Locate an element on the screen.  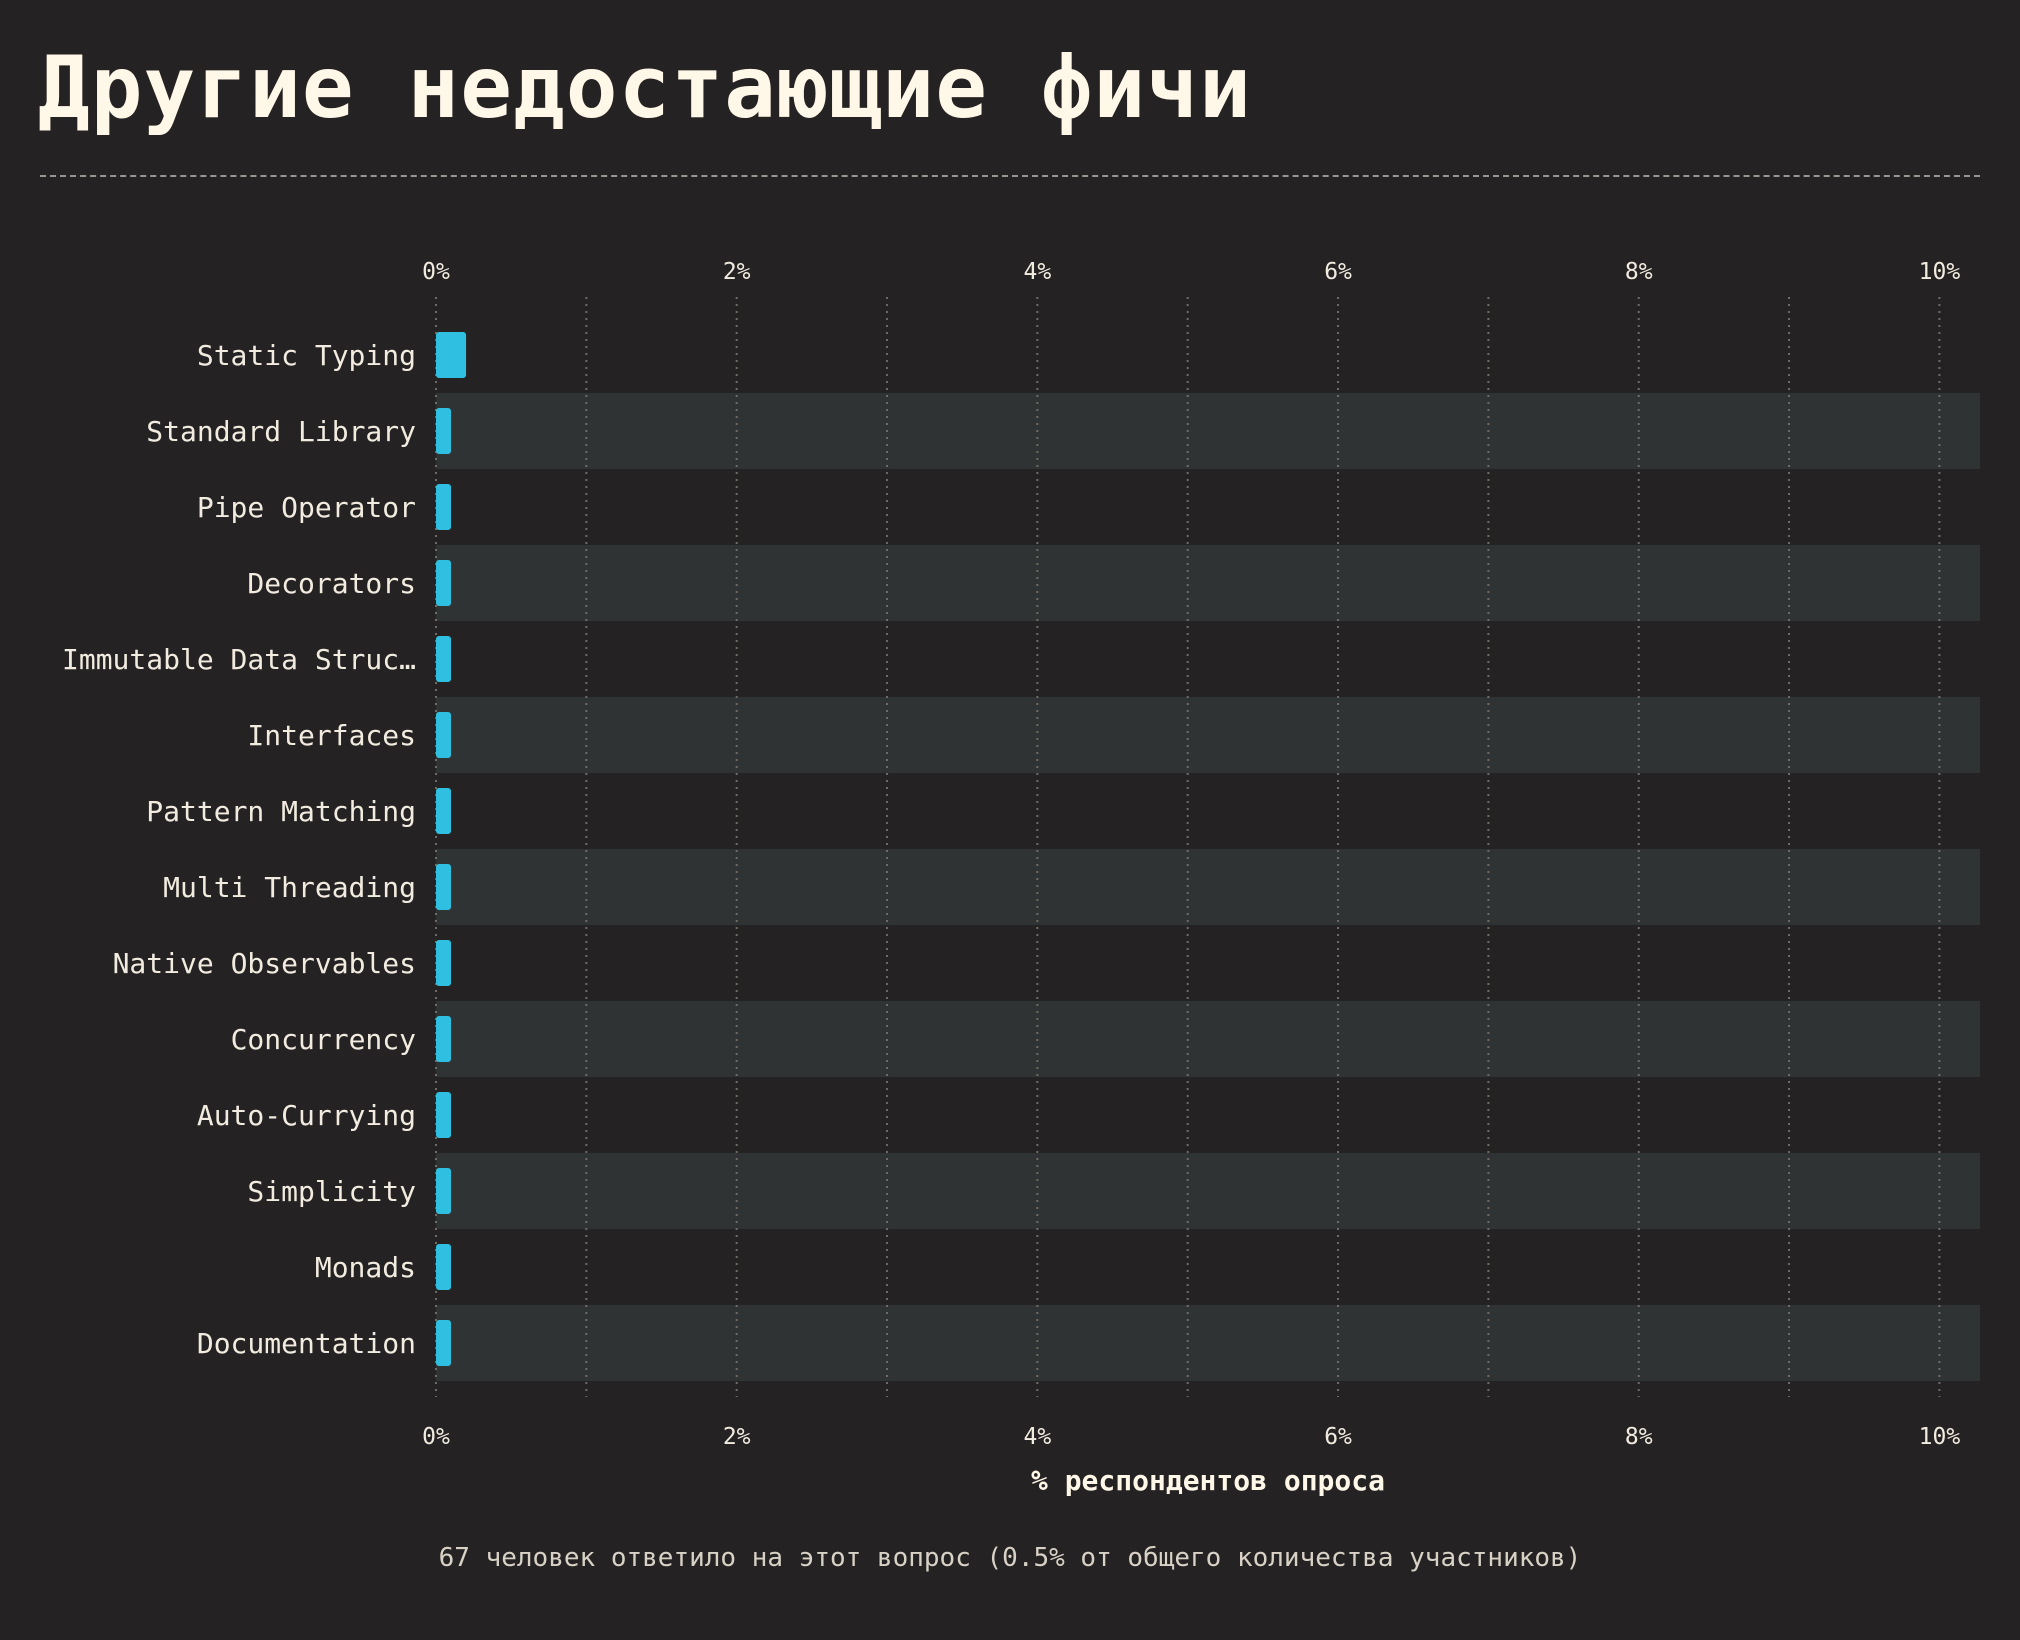
x-tick-label-top: 4% is located at coordinates (1038, 272).